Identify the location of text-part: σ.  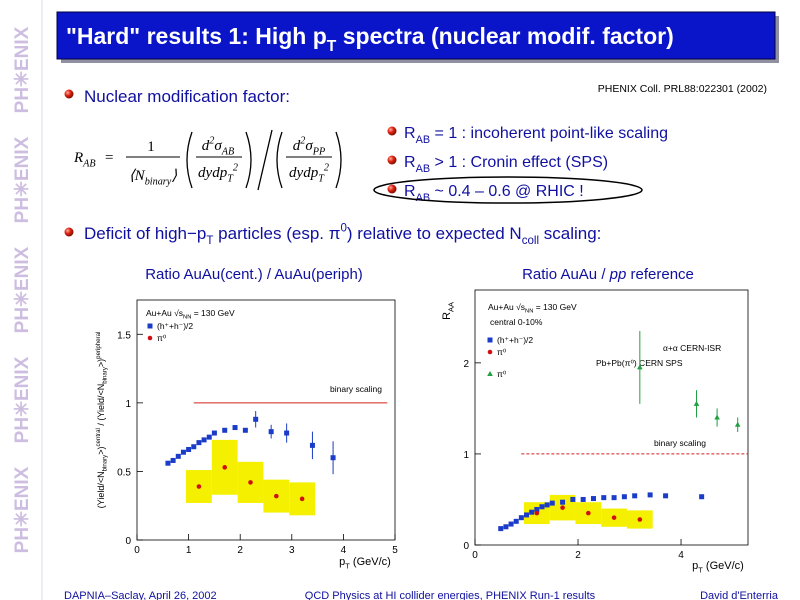
(218, 146).